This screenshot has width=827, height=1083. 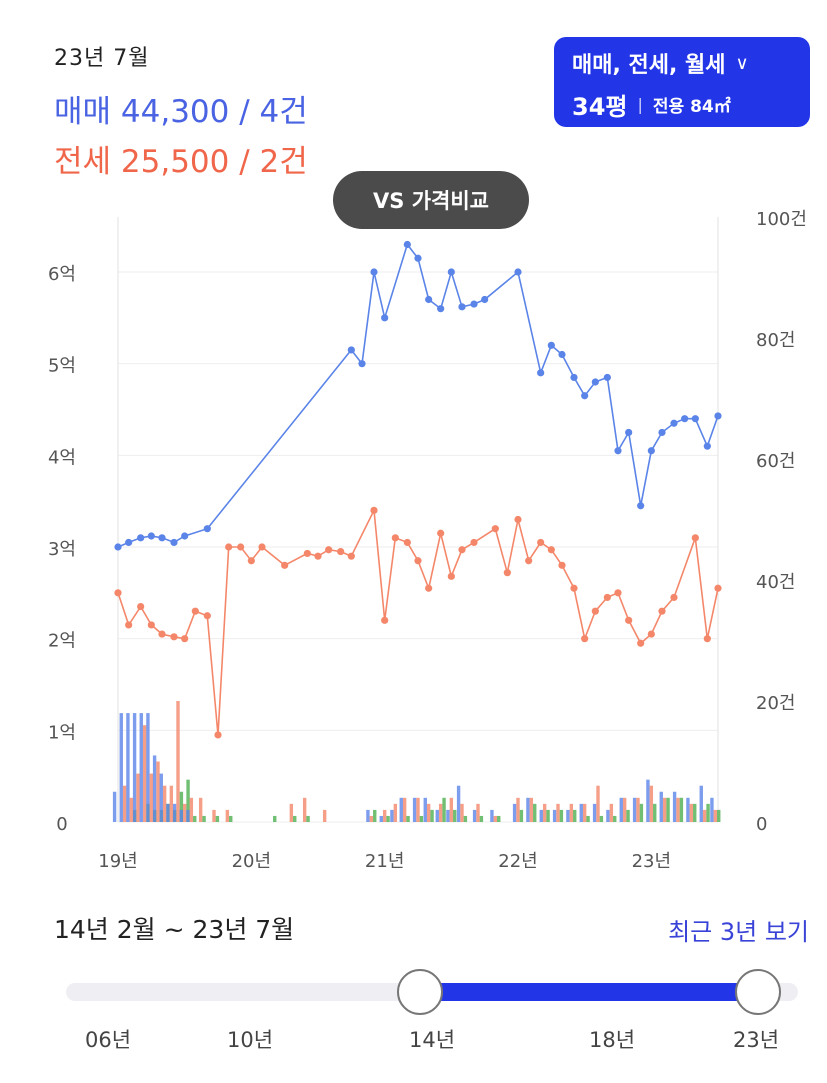 What do you see at coordinates (649, 65) in the screenshot?
I see `trade-type-label: 매매, 전세, 월세` at bounding box center [649, 65].